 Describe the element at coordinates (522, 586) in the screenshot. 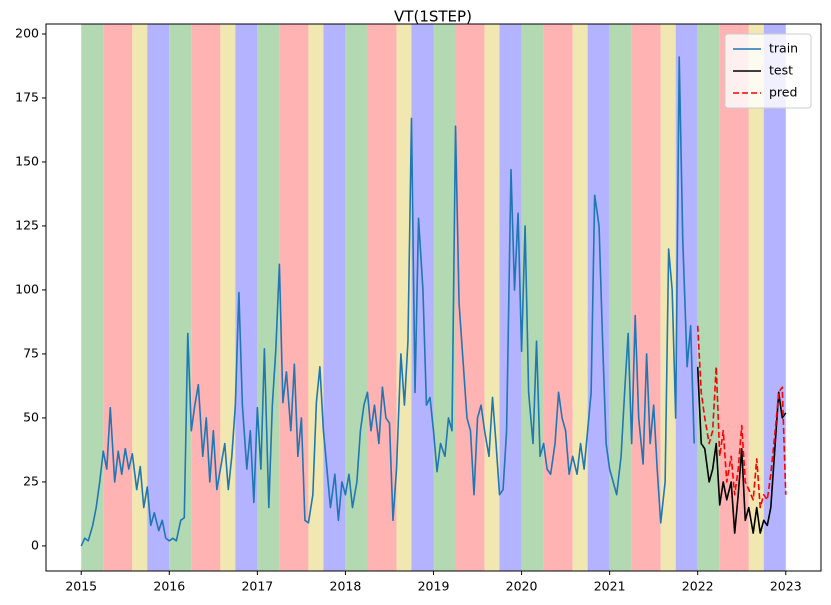

I see `x-tick-label: 2020` at that location.